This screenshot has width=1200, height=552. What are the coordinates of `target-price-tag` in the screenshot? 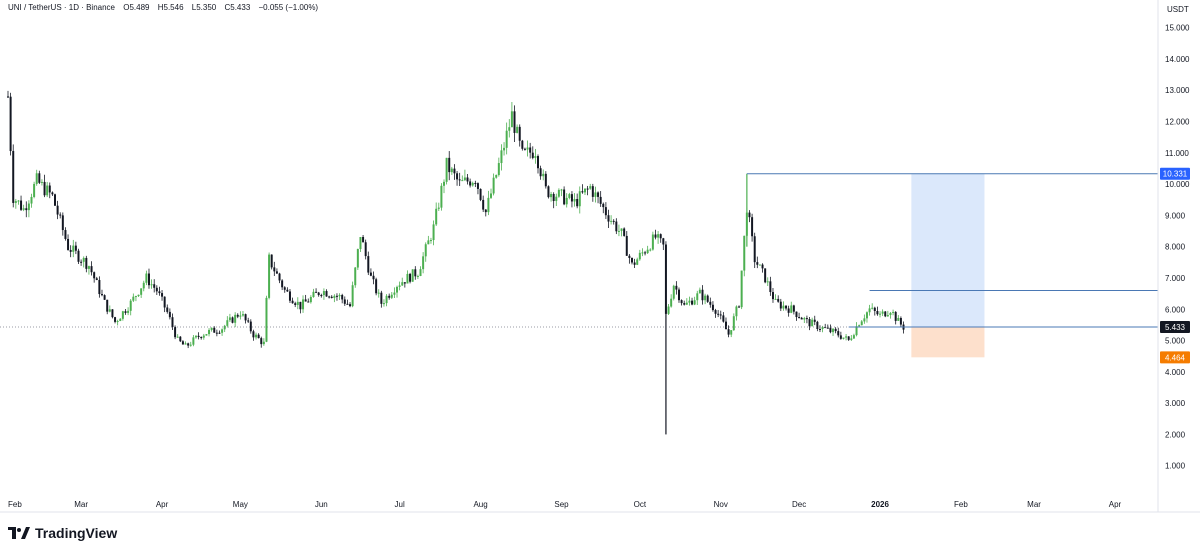 It's located at (1175, 173).